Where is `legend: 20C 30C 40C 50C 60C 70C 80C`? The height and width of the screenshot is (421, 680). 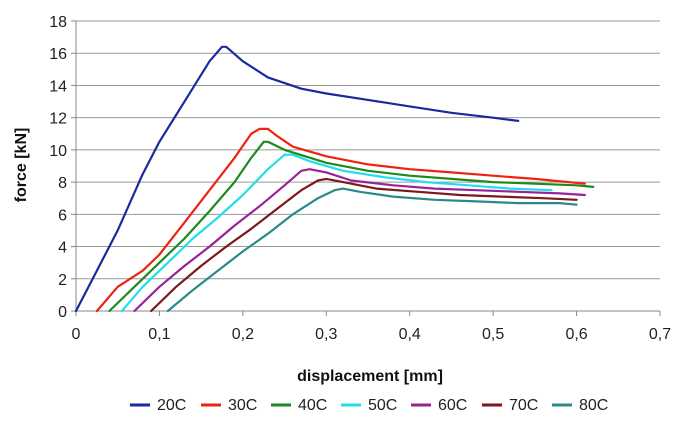 legend: 20C 30C 40C 50C 60C 70C 80C is located at coordinates (369, 405).